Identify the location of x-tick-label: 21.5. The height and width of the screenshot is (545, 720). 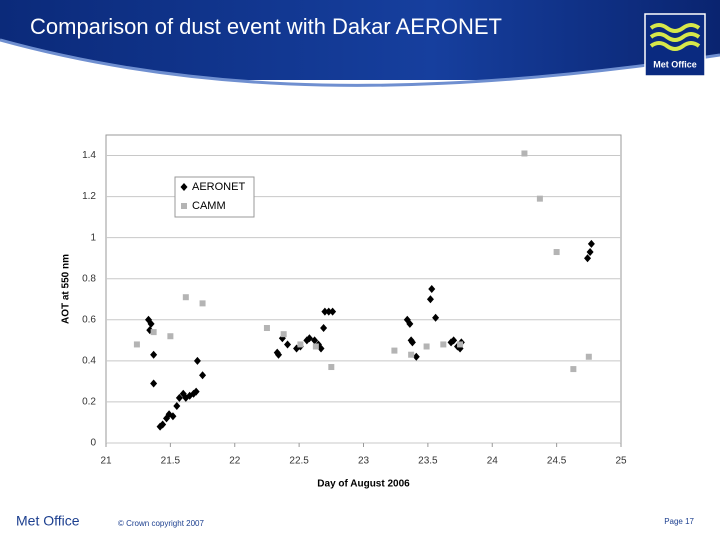
(171, 461).